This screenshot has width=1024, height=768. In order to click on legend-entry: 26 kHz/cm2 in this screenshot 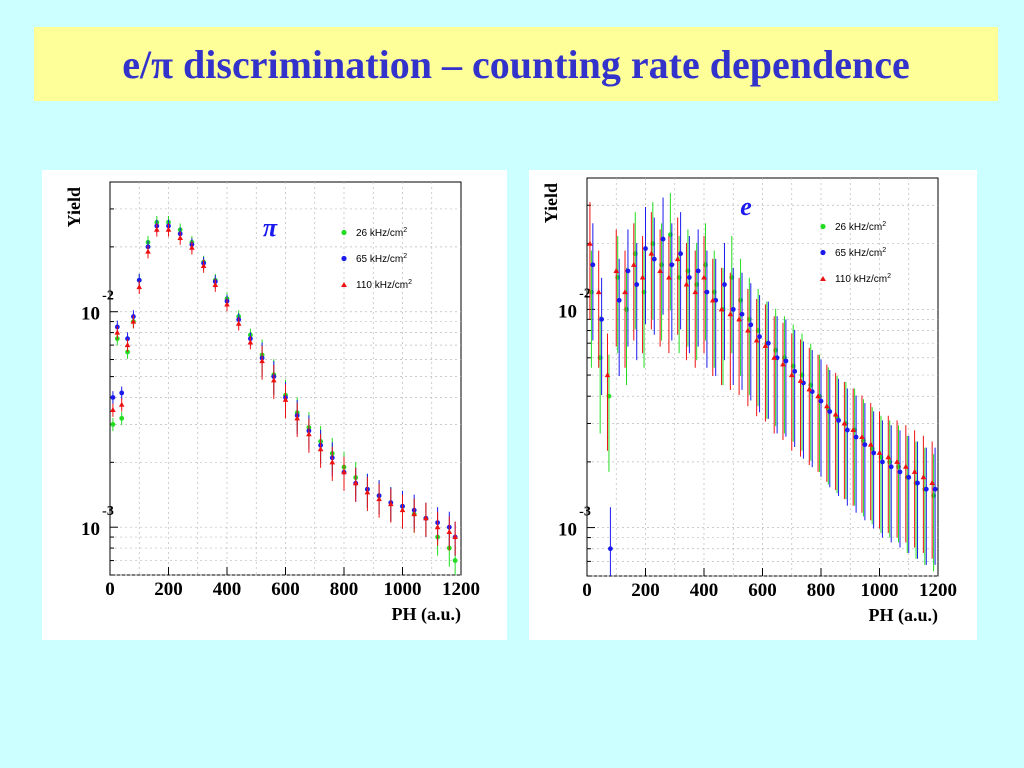, I will do `click(860, 227)`.